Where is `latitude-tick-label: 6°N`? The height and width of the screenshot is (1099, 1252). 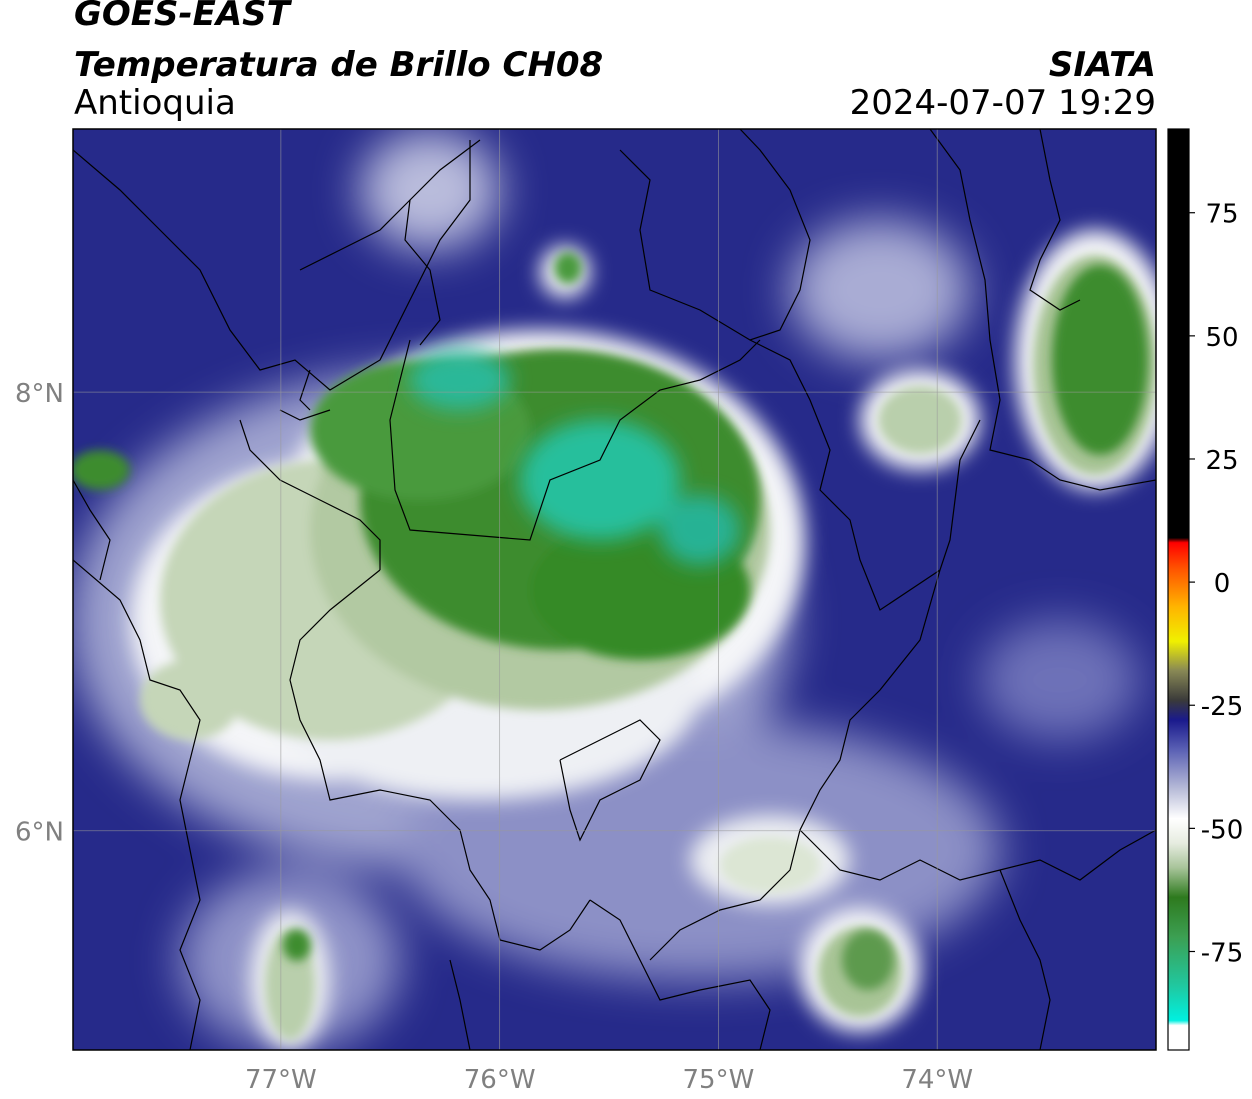
latitude-tick-label: 6°N is located at coordinates (39, 833).